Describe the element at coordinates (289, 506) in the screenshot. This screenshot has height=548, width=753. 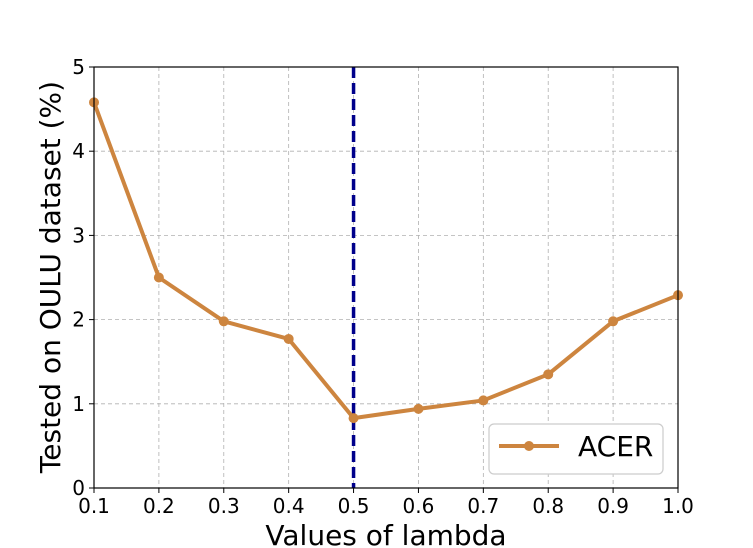
I see `x-tick-label: 0.4` at that location.